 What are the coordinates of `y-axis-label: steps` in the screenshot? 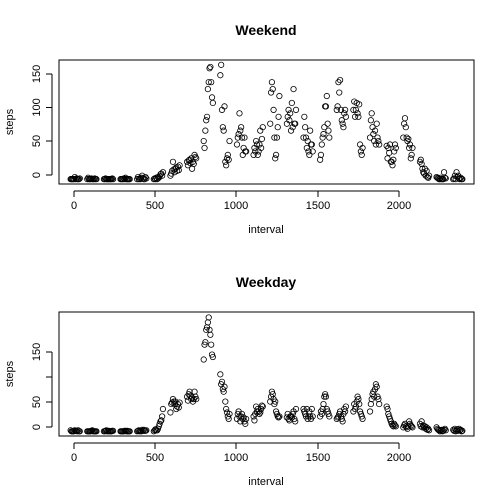 It's located at (10, 373).